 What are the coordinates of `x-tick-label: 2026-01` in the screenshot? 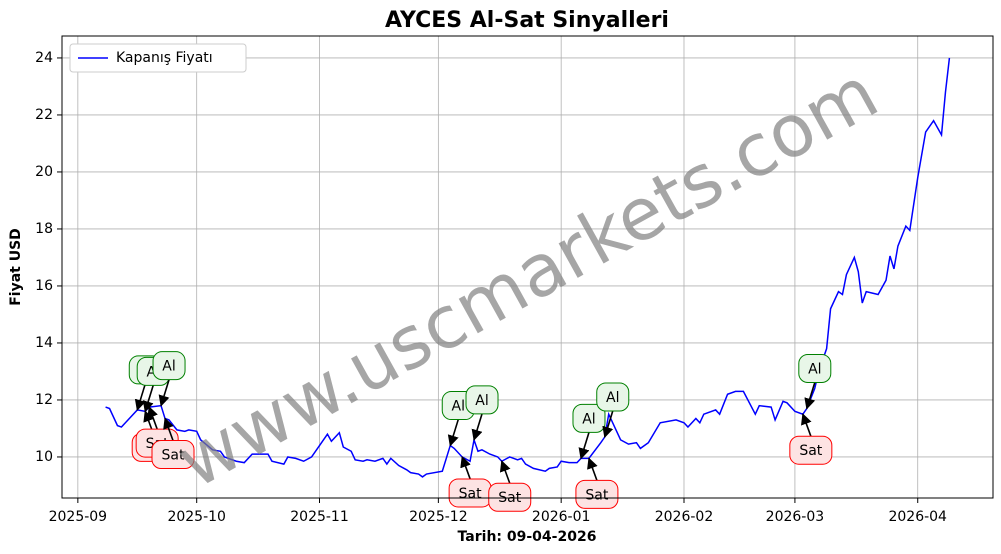 It's located at (561, 517).